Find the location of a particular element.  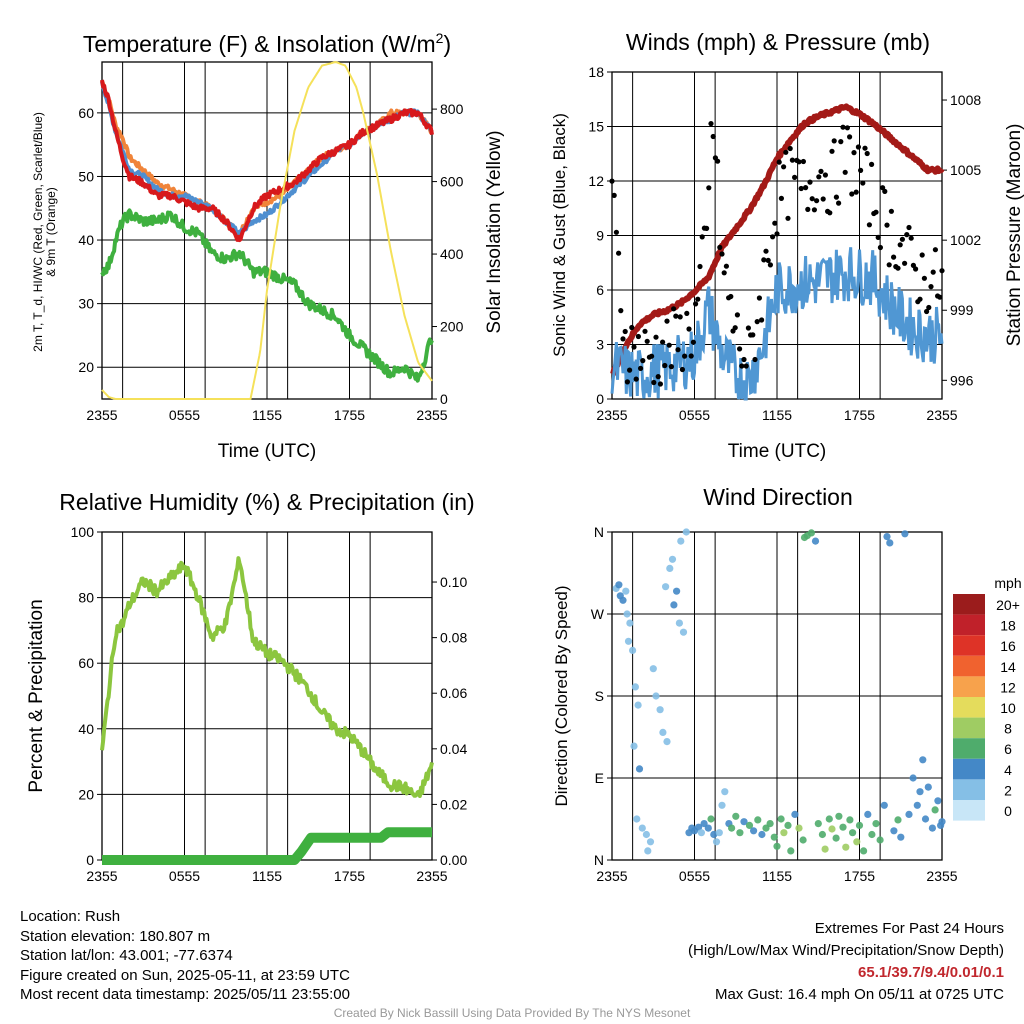

temp-title-end: ) is located at coordinates (447, 44).